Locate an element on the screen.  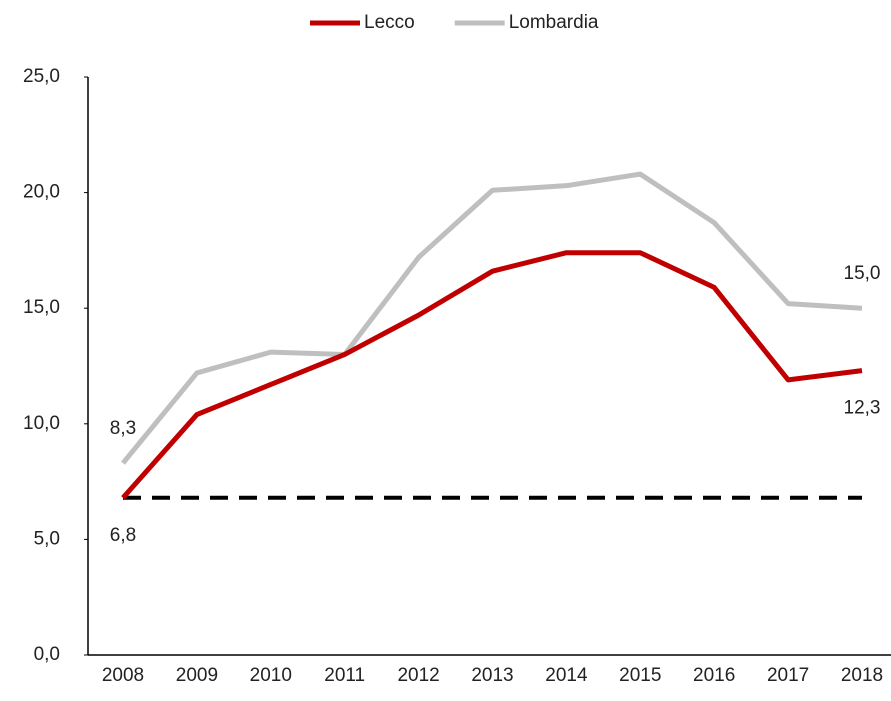
x-tick-label: 2015 is located at coordinates (640, 675).